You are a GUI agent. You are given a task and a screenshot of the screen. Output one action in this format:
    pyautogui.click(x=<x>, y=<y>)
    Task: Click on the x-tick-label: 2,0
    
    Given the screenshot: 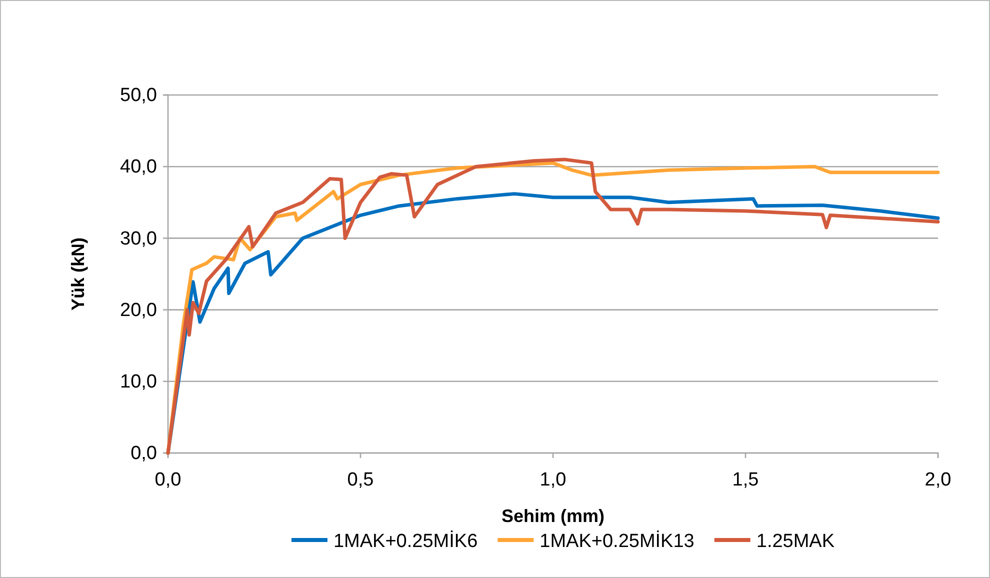 What is the action you would take?
    pyautogui.click(x=938, y=479)
    